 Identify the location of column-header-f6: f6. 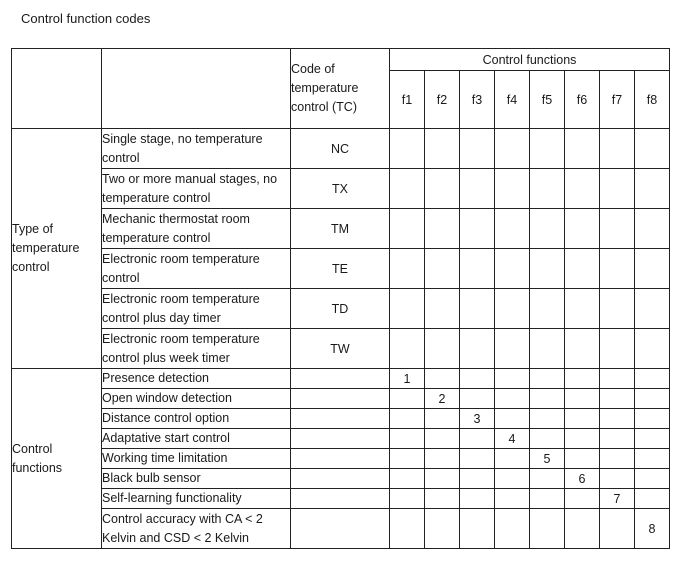
(582, 99).